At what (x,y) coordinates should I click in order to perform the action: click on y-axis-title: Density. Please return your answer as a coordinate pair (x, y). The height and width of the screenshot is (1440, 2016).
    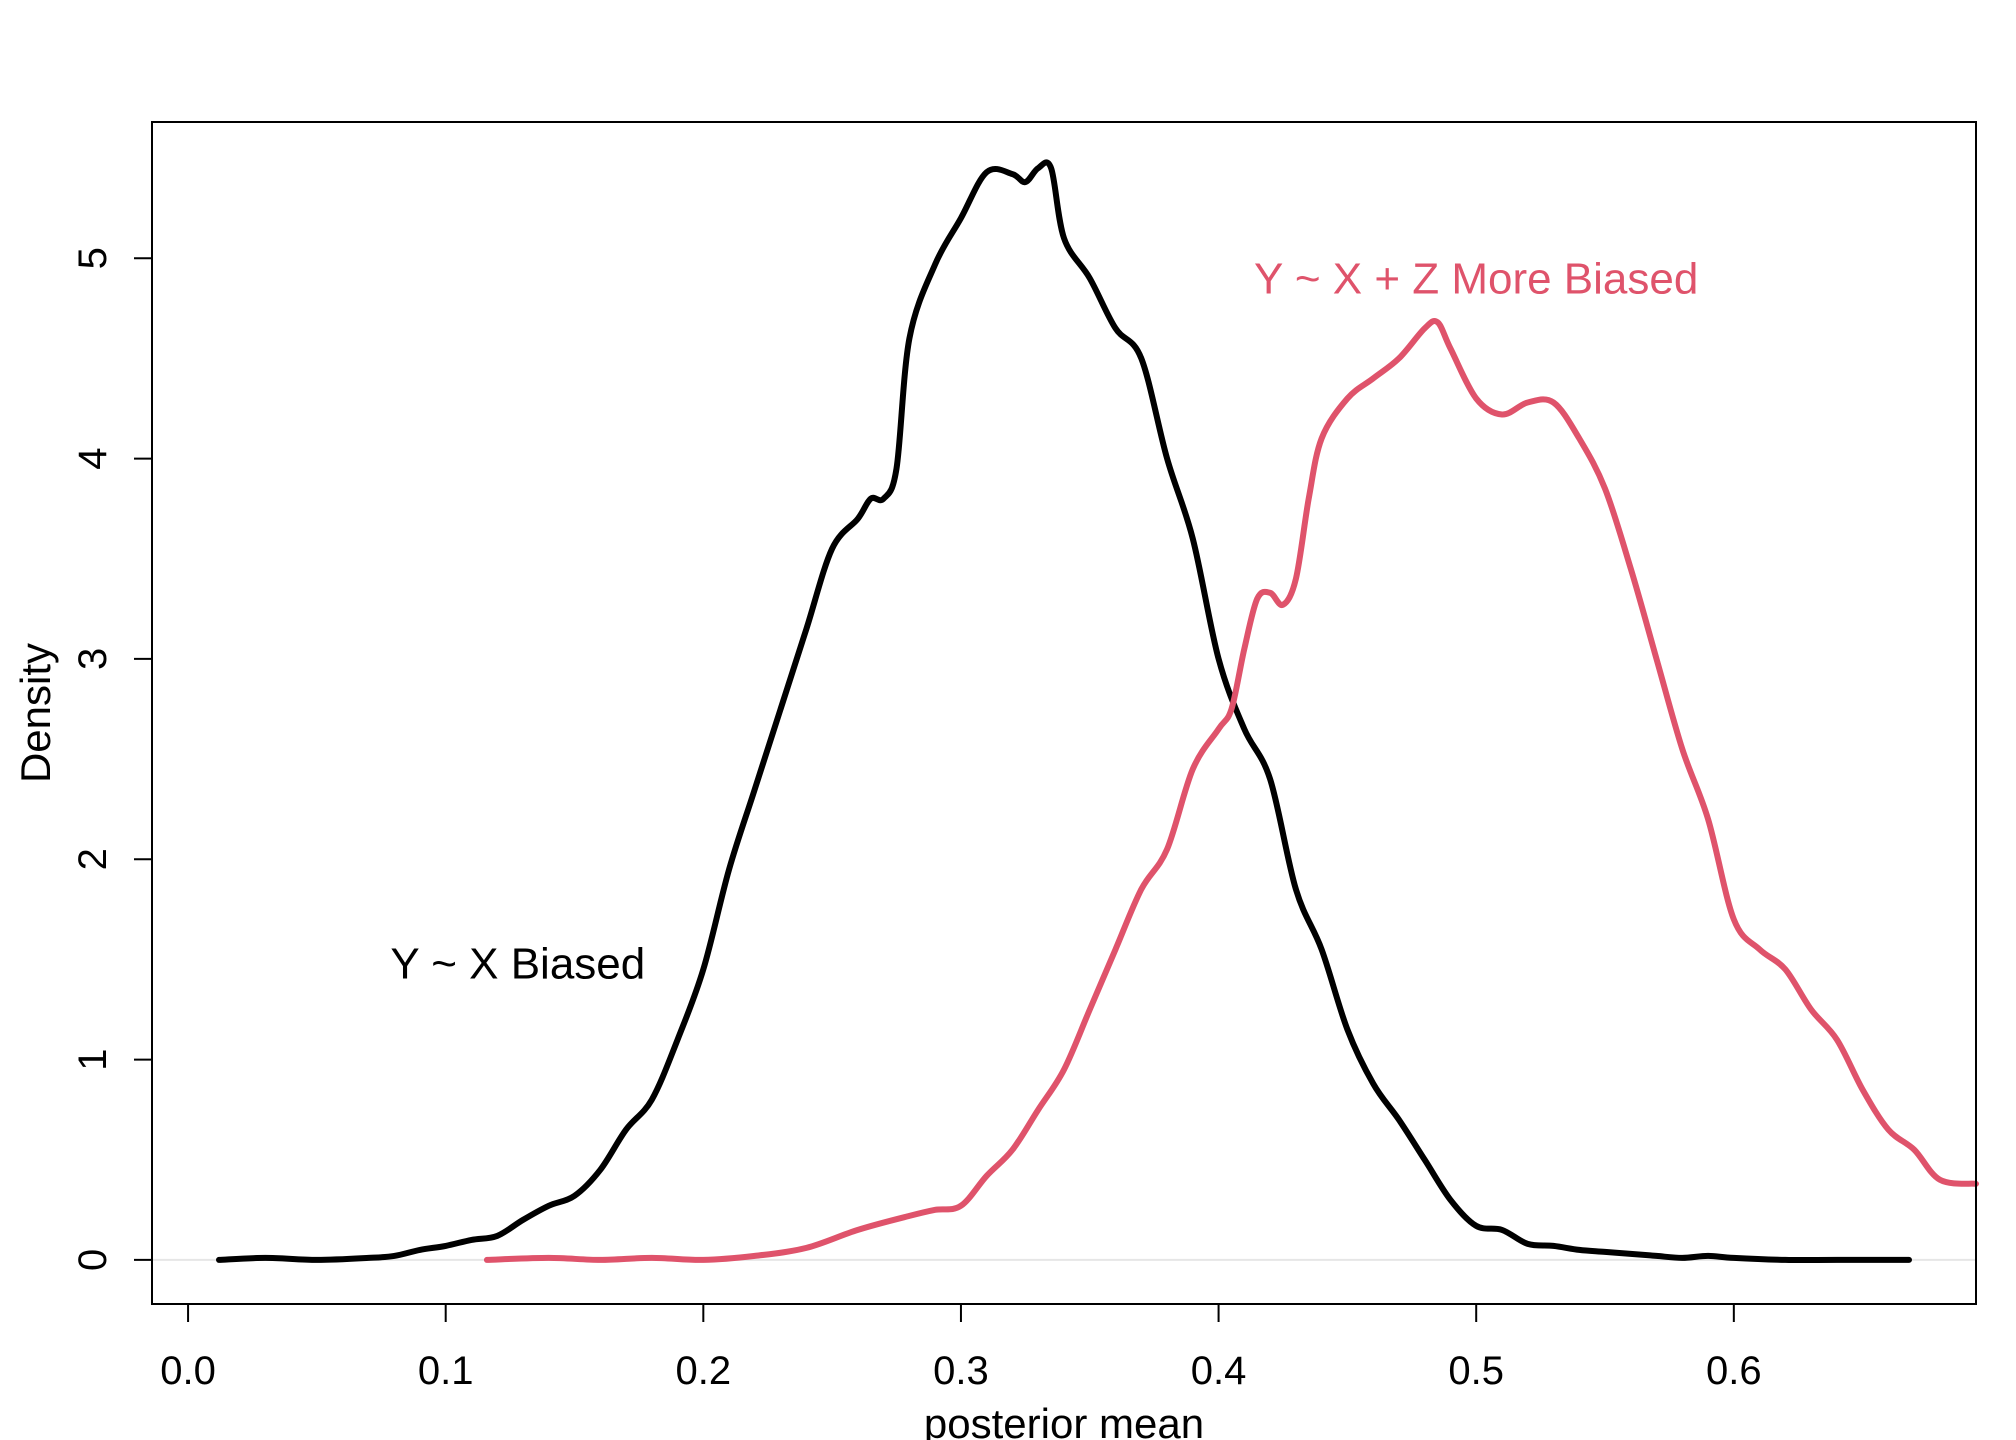
    Looking at the image, I should click on (35, 713).